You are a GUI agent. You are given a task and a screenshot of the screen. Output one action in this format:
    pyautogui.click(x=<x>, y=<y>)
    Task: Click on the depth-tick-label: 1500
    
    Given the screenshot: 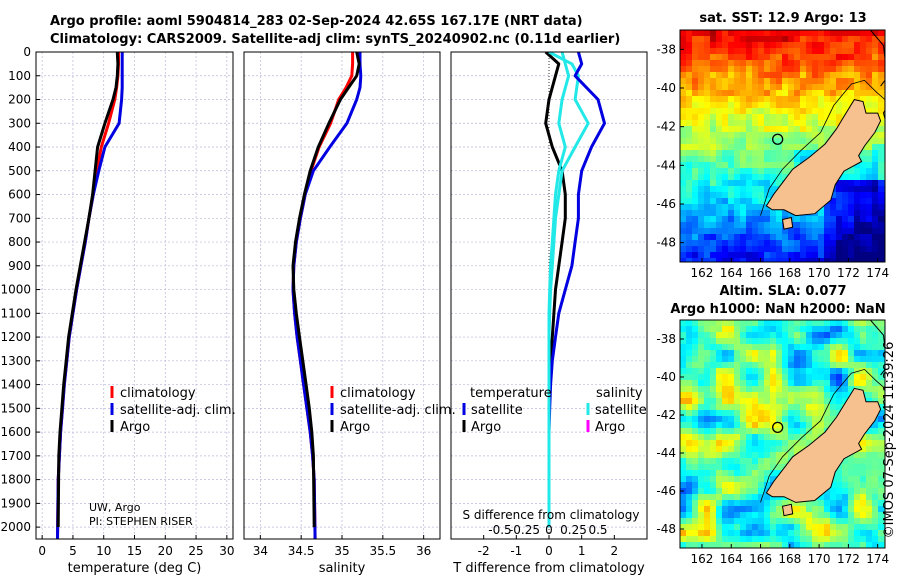 What is the action you would take?
    pyautogui.click(x=15, y=408)
    